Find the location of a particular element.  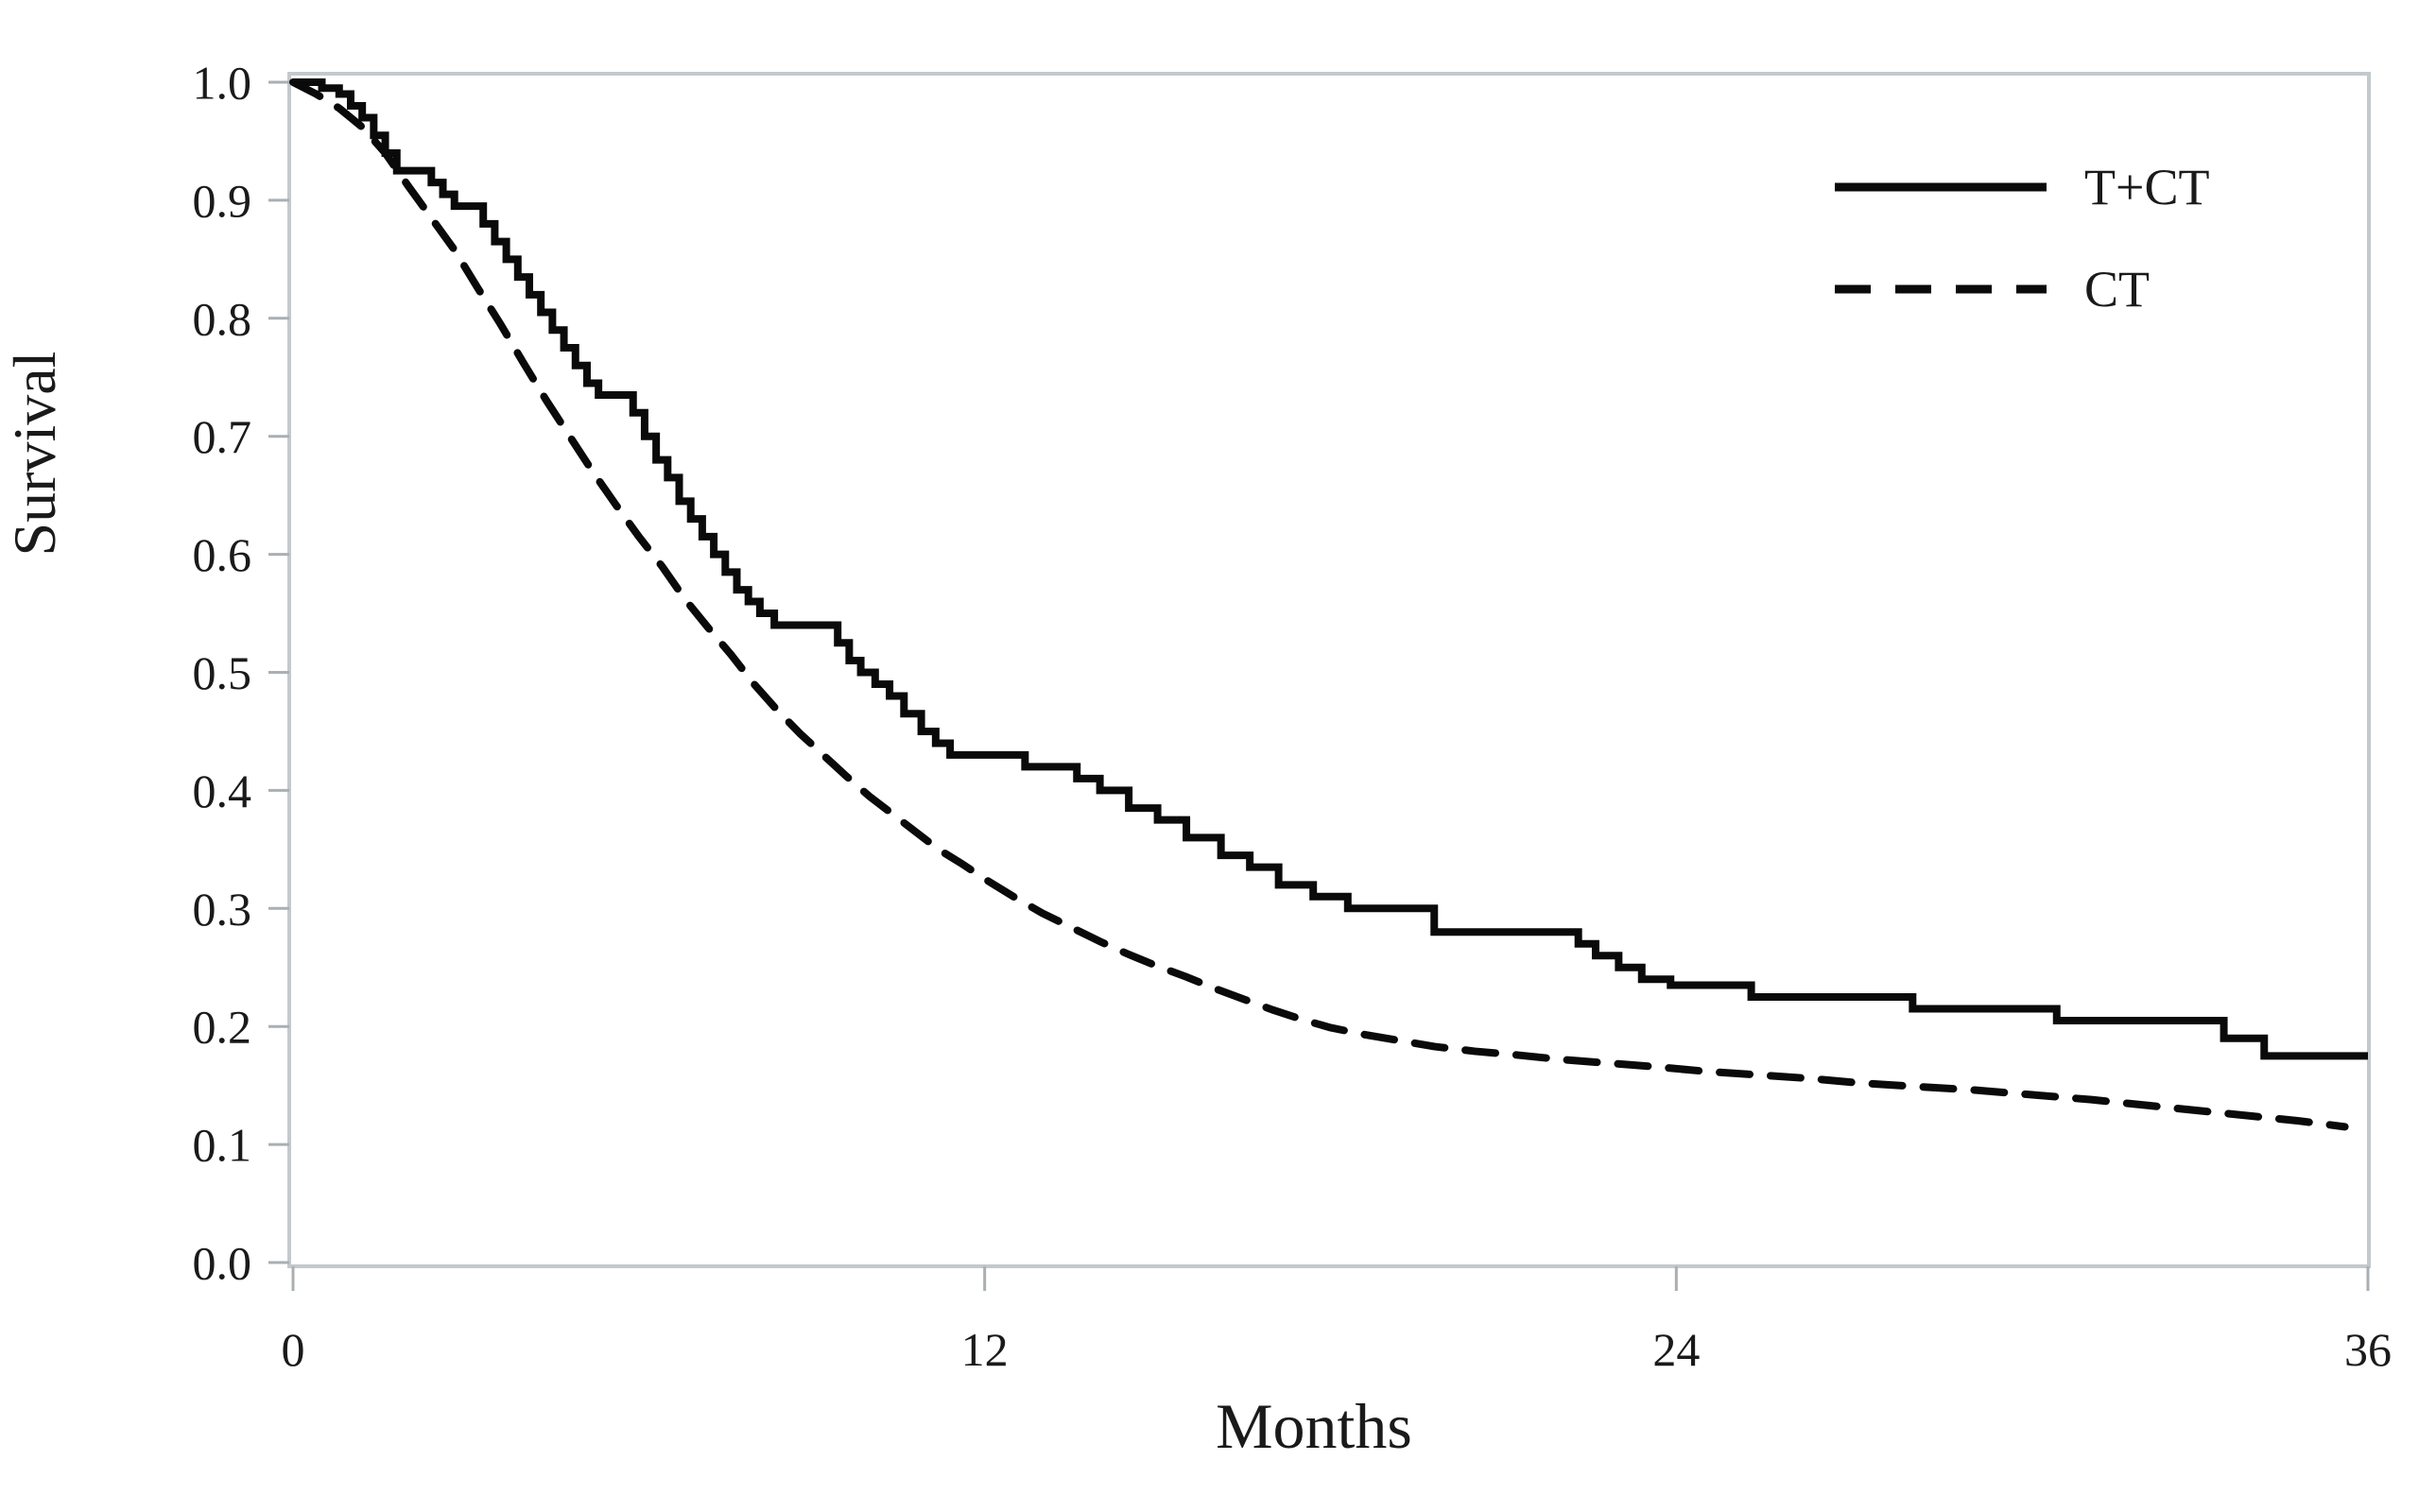

legend-label-ct: CT is located at coordinates (2117, 289).